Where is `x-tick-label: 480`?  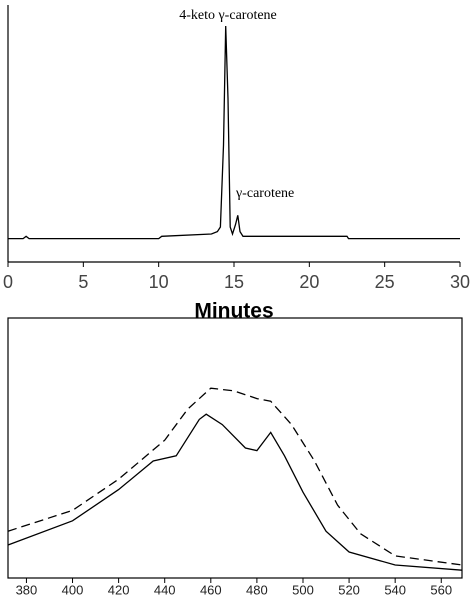 x-tick-label: 480 is located at coordinates (257, 589).